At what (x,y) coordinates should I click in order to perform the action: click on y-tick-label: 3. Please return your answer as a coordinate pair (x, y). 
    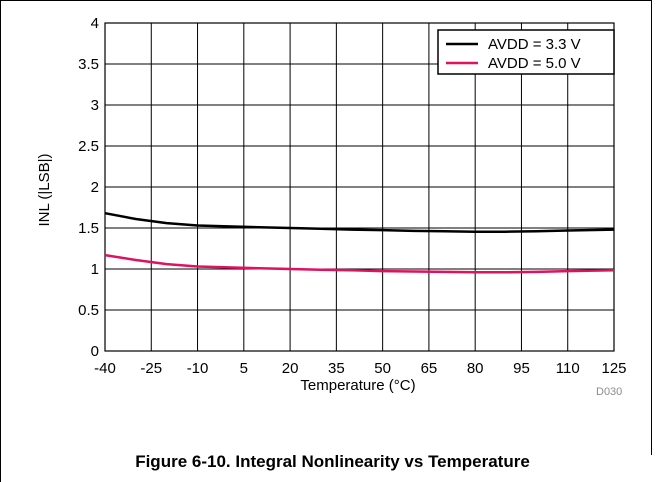
    Looking at the image, I should click on (95, 105).